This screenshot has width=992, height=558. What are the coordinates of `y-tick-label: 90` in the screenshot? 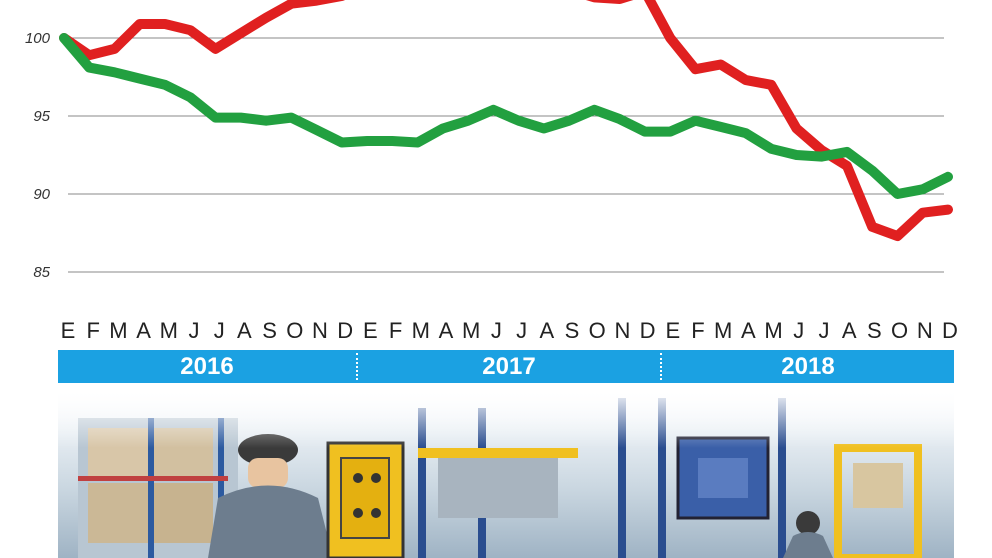 It's located at (41, 194).